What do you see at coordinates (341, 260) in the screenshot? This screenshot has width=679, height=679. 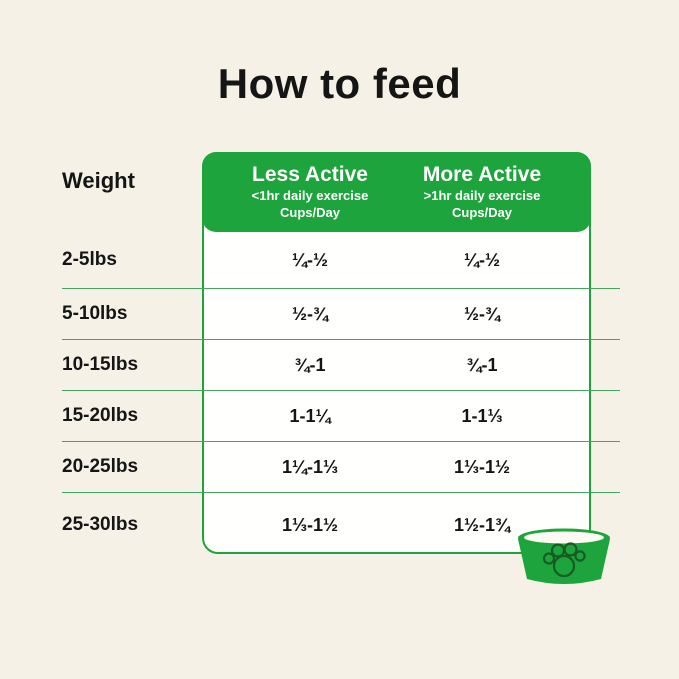 I see `table-row: 2-5lbs ¼-½ ¼-½` at bounding box center [341, 260].